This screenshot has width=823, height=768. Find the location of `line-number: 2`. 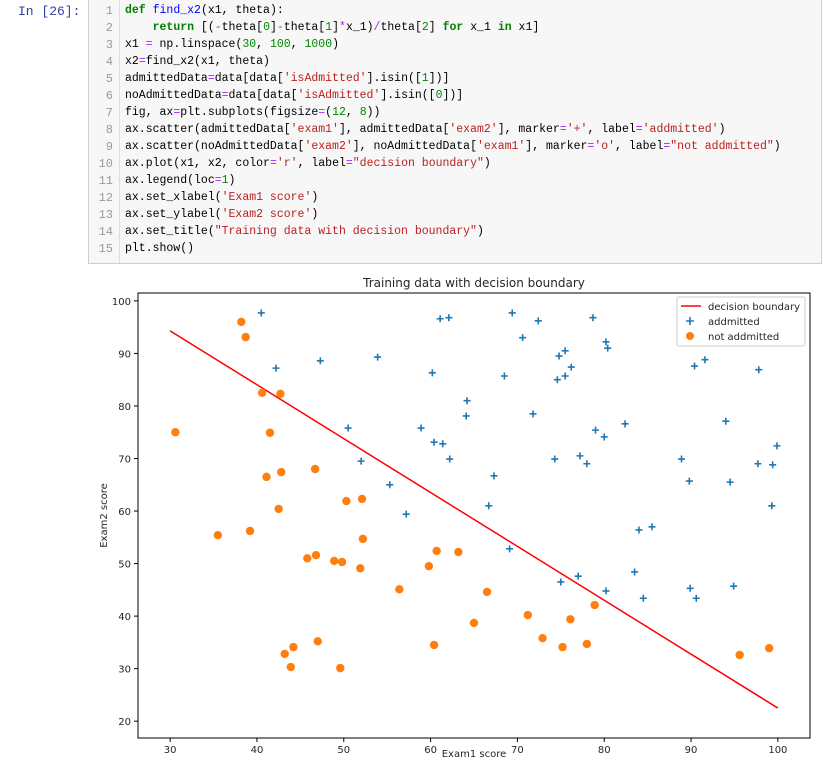

line-number: 2 is located at coordinates (109, 28).